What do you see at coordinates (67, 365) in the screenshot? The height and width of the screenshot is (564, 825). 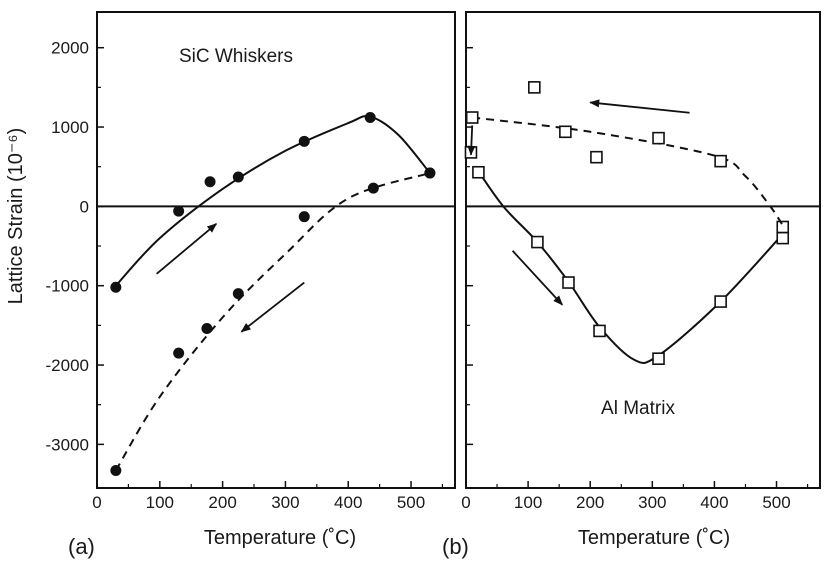 I see `panel-a-y-tick-label: -2000` at bounding box center [67, 365].